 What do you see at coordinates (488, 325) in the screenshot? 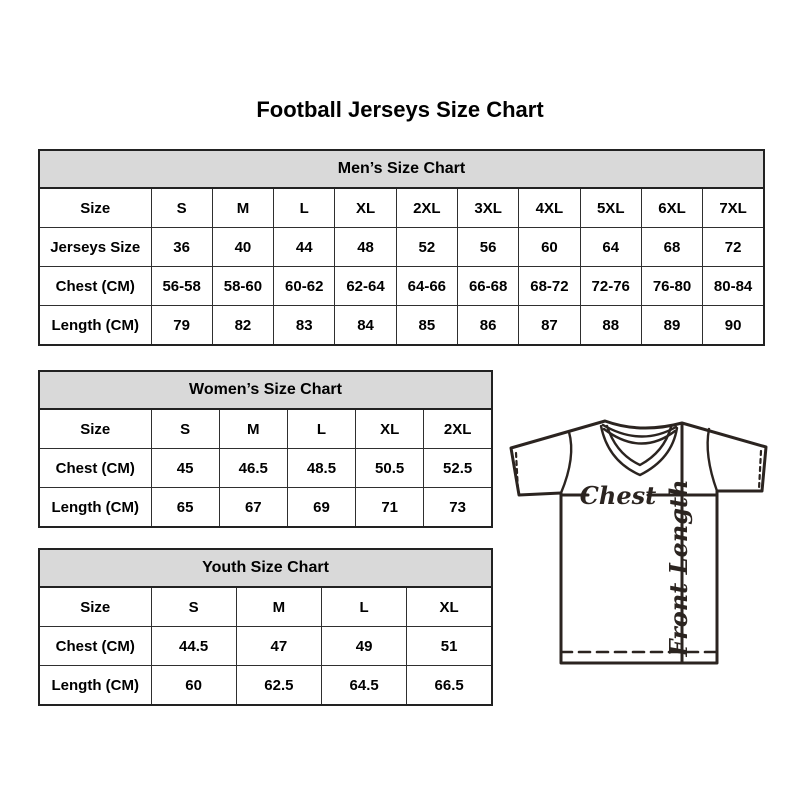
I see `value-cell: 86` at bounding box center [488, 325].